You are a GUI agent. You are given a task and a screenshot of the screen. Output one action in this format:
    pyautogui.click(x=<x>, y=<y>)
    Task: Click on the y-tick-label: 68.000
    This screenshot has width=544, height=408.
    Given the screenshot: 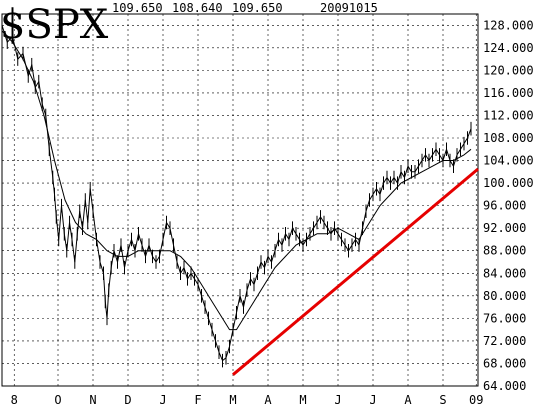 What is the action you would take?
    pyautogui.click(x=504, y=363)
    